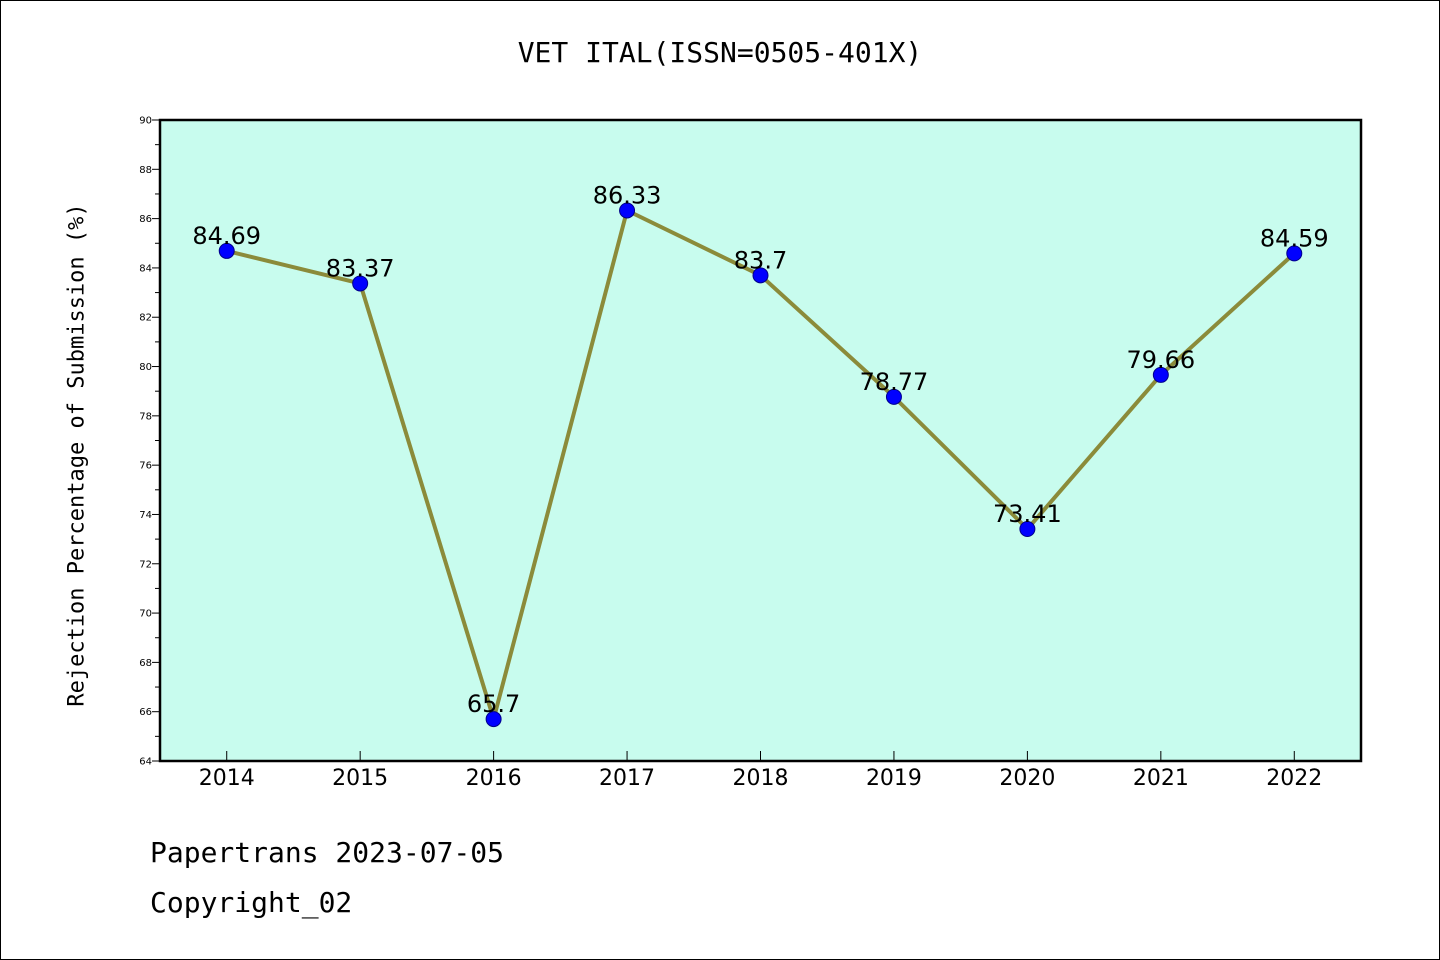 This screenshot has height=960, width=1440. I want to click on data-label: 78.77, so click(894, 382).